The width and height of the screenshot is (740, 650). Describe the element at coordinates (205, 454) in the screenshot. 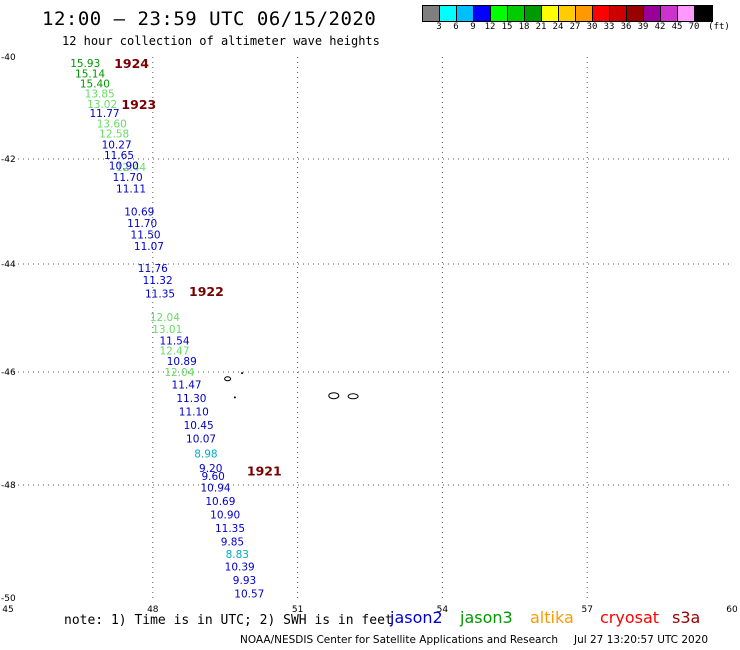

I see `wave-height-value: 8.98` at that location.